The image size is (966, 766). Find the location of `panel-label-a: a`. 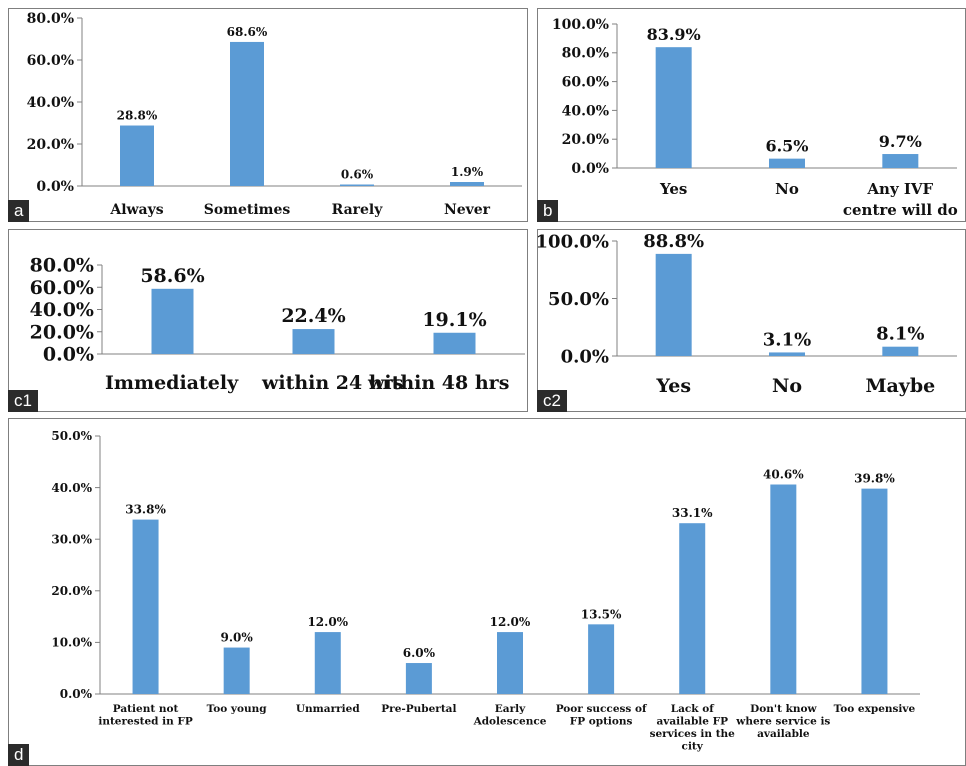

panel-label-a: a is located at coordinates (19, 211).